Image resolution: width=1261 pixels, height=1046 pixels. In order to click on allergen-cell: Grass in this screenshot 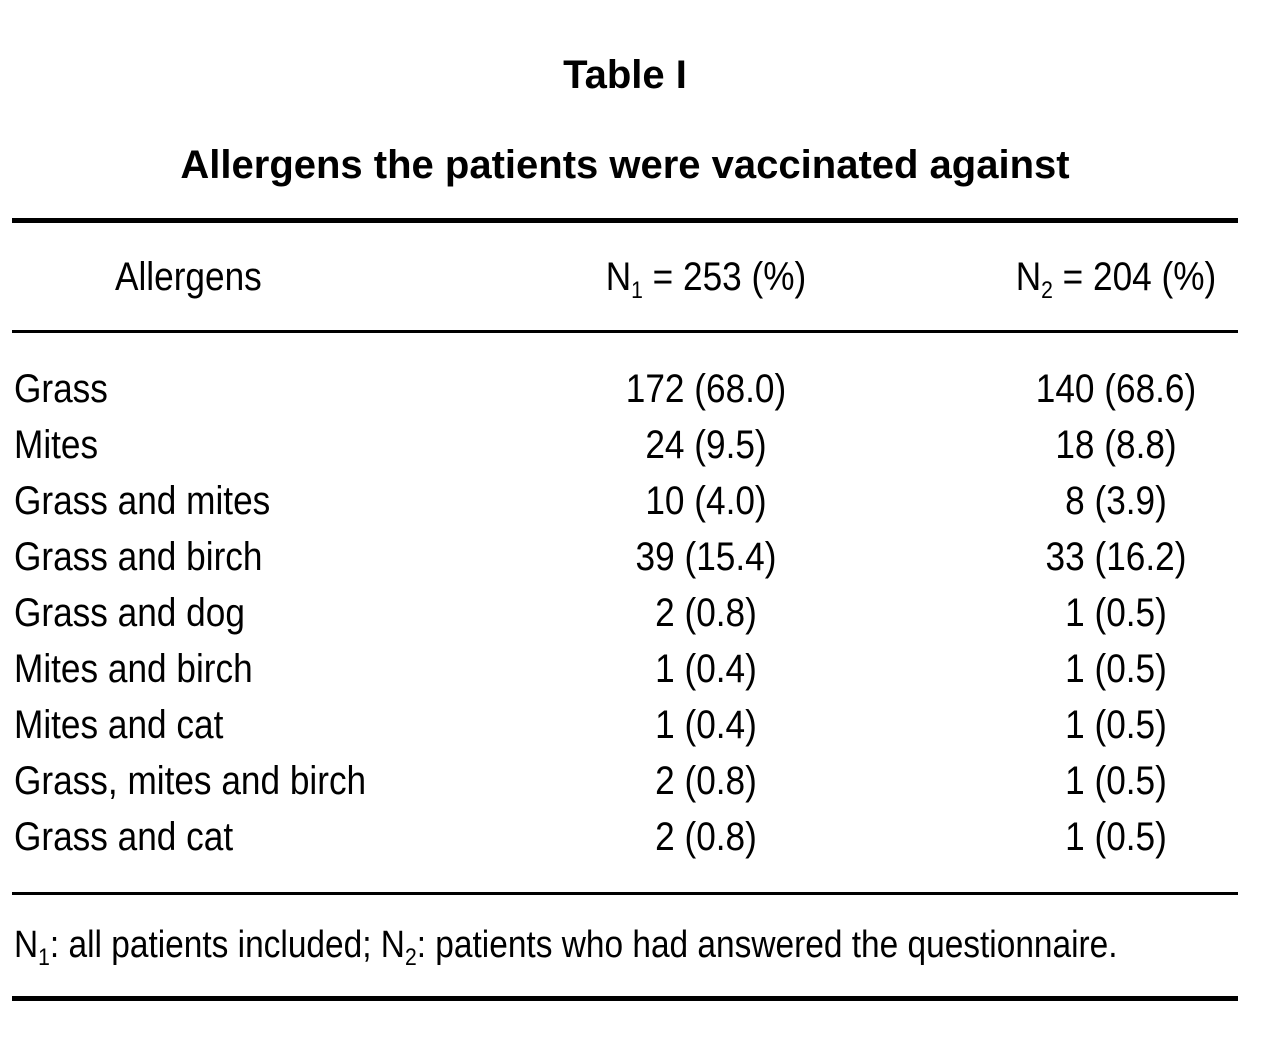, I will do `click(61, 389)`.